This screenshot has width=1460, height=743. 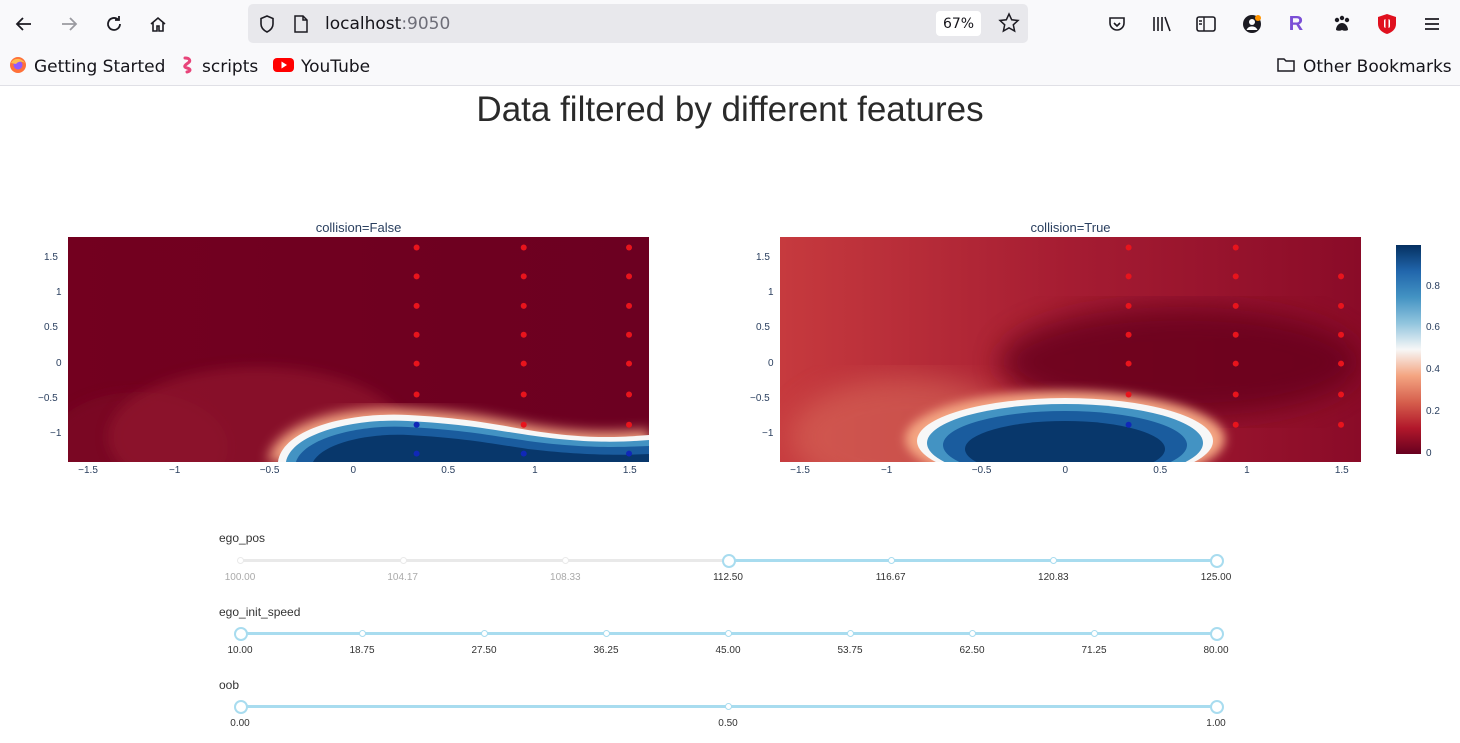 What do you see at coordinates (1070, 349) in the screenshot?
I see `heatmap-collision-true` at bounding box center [1070, 349].